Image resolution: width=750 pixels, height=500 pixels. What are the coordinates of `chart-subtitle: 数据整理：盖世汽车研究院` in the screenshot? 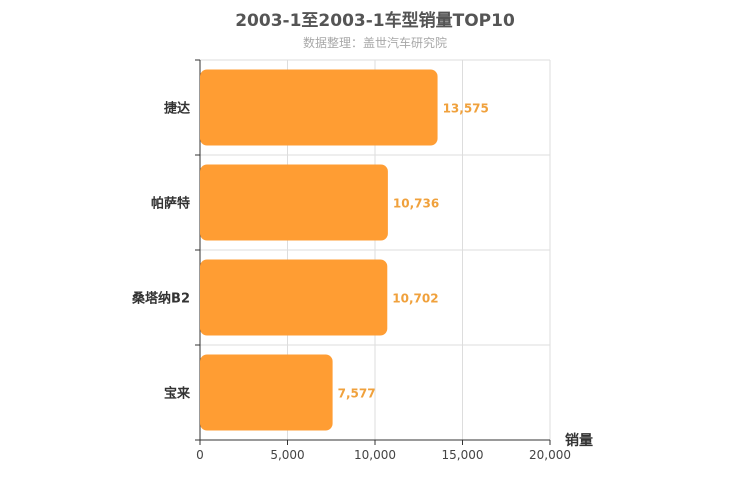 It's located at (374, 43).